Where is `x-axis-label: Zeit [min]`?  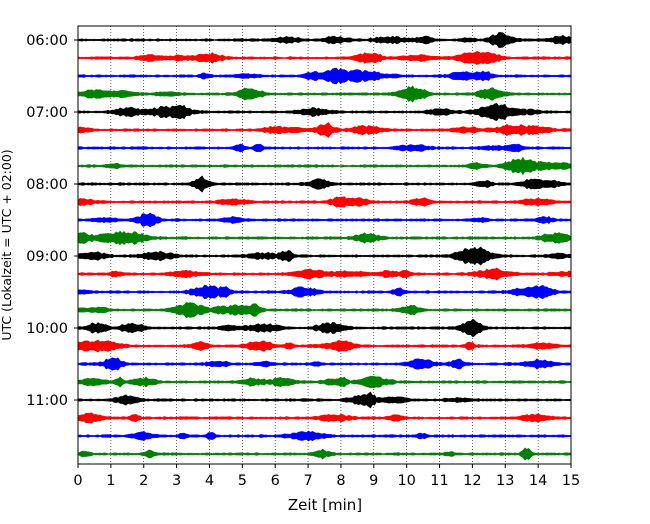
x-axis-label: Zeit [min] is located at coordinates (325, 505).